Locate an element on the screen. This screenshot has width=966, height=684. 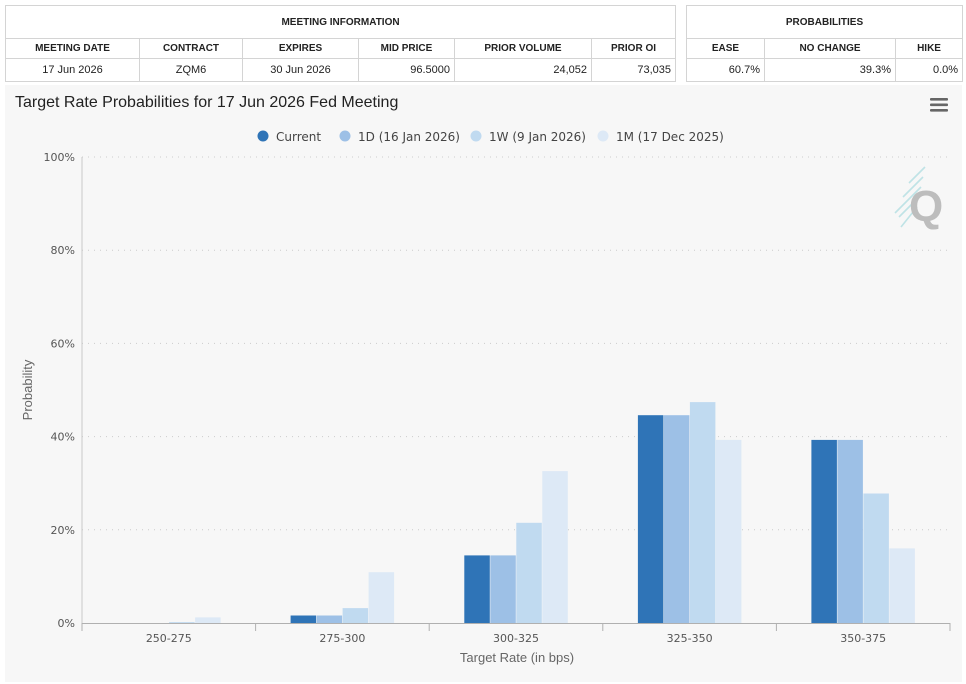
y-tick-label: 100% is located at coordinates (59, 157).